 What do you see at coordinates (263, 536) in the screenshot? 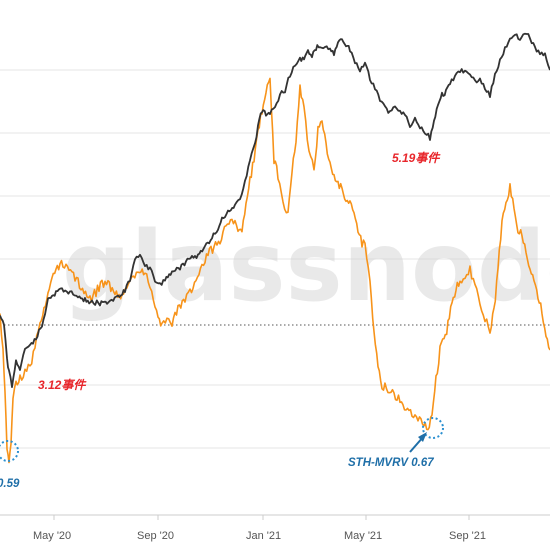
I see `x-tick-label: Jan '21` at bounding box center [263, 536].